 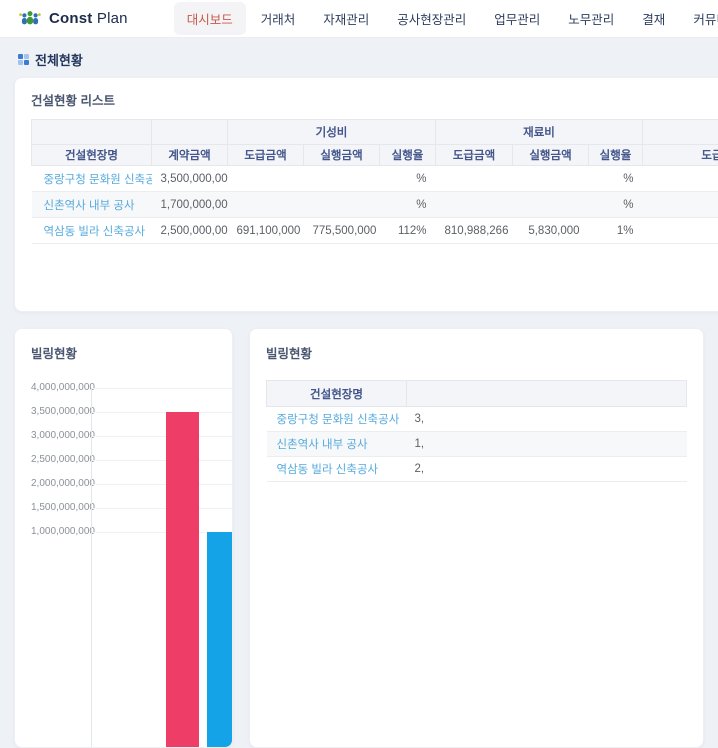 What do you see at coordinates (58, 412) in the screenshot?
I see `y-axis-tick-label: 3,500,000,000` at bounding box center [58, 412].